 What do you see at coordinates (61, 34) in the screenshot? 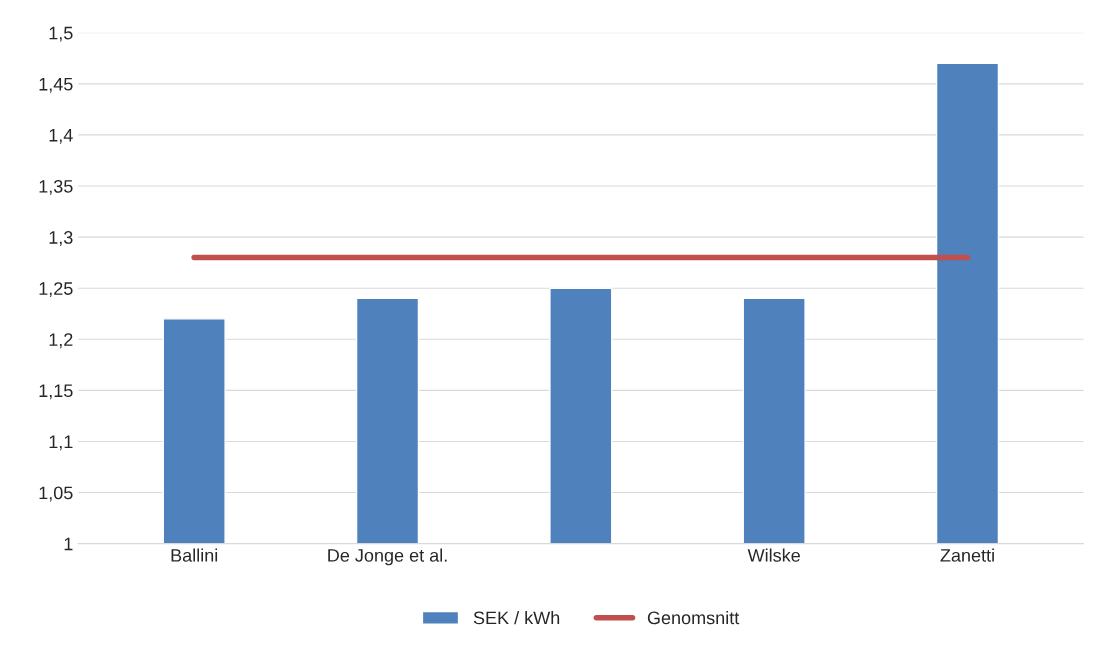
I see `y-tick-label: 1,5` at bounding box center [61, 34].